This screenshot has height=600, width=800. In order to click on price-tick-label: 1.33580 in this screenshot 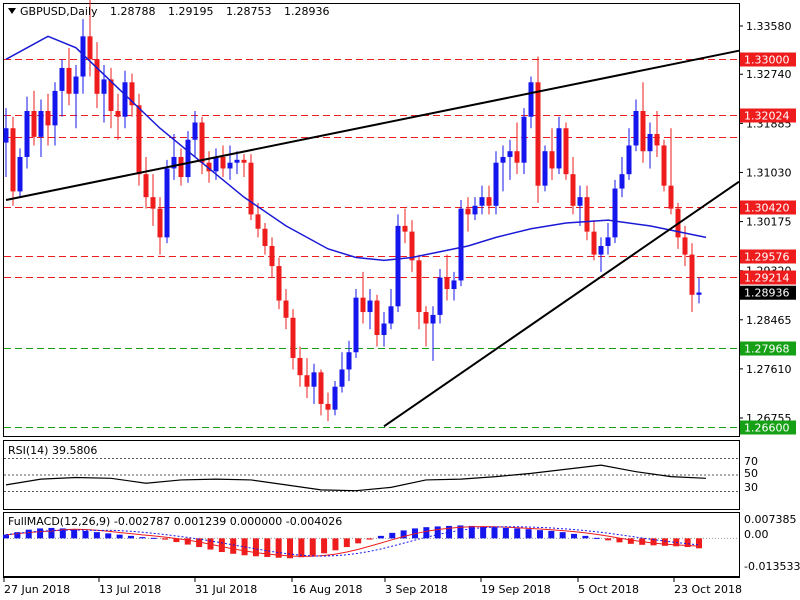, I will do `click(769, 26)`.